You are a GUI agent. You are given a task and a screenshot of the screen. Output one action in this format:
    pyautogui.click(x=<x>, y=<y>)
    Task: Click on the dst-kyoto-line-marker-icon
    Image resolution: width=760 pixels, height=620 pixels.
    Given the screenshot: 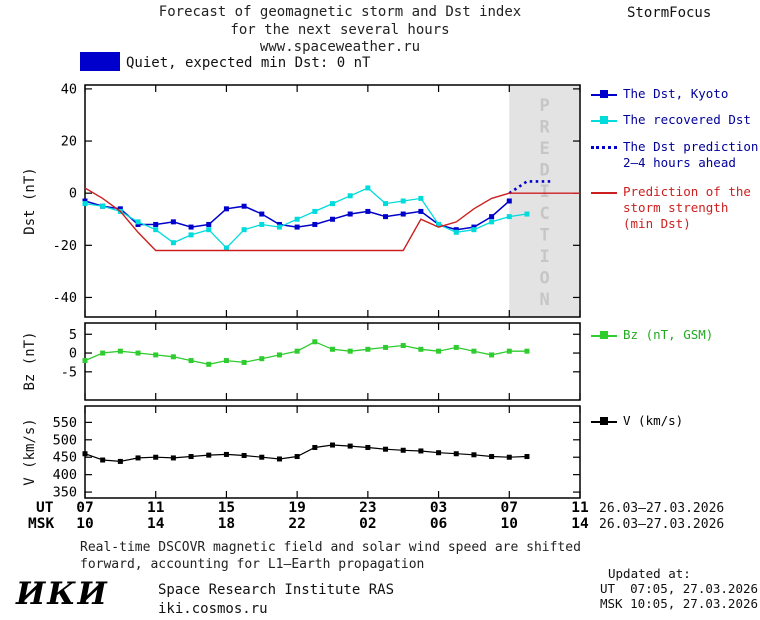 What is the action you would take?
    pyautogui.click(x=604, y=94)
    